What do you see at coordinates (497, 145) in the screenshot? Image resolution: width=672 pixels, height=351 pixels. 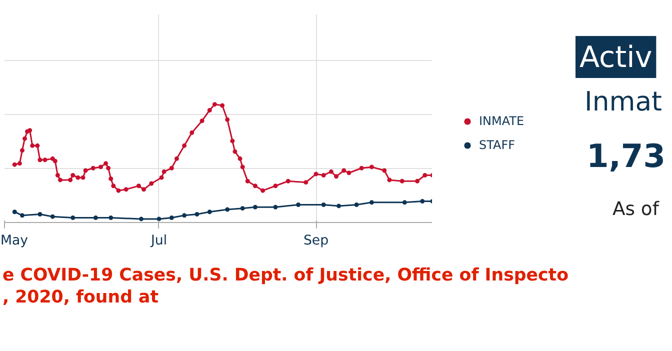 I see `legend-label: STAFF` at bounding box center [497, 145].